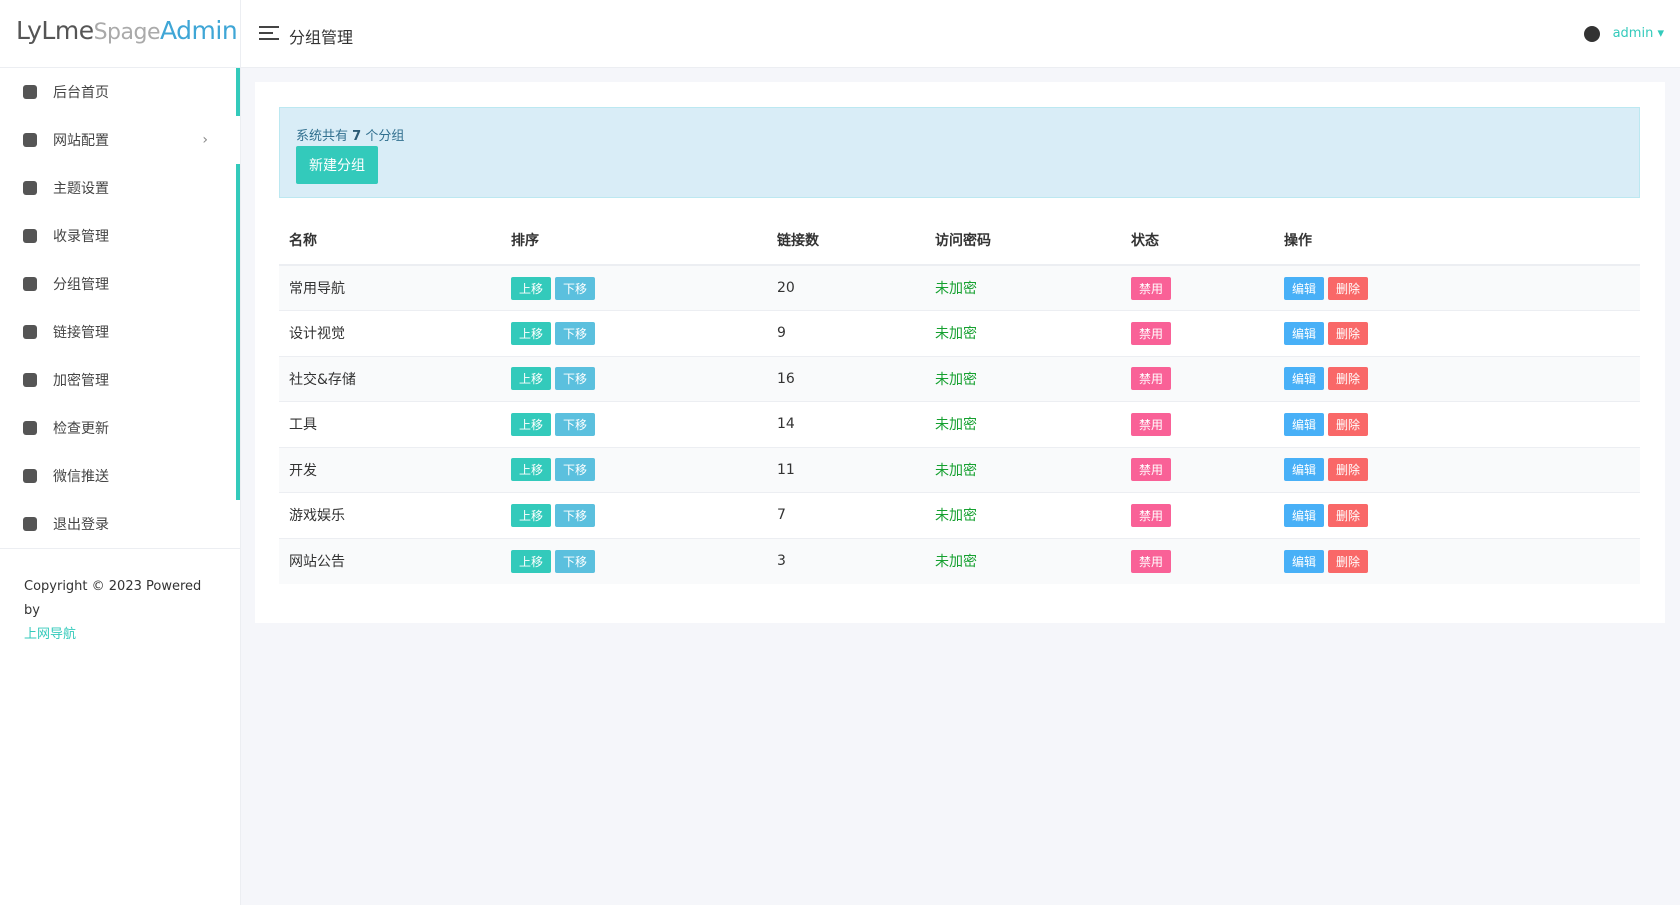  I want to click on menu-label: 微信推送, so click(81, 477).